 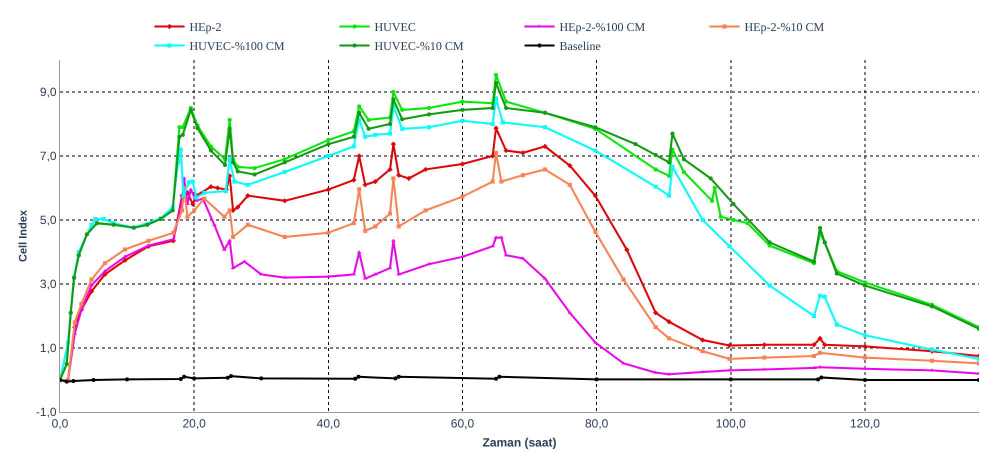 I want to click on legend-label: HUVEC, so click(x=395, y=27).